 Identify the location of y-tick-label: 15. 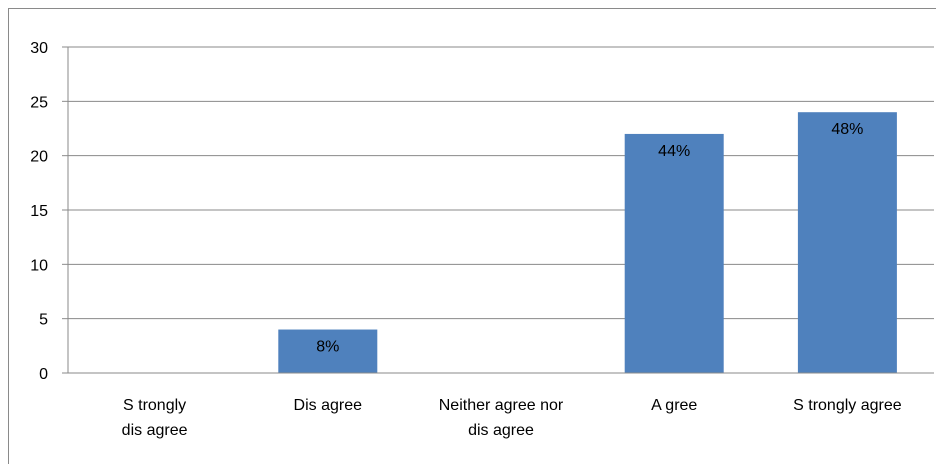
(39, 211).